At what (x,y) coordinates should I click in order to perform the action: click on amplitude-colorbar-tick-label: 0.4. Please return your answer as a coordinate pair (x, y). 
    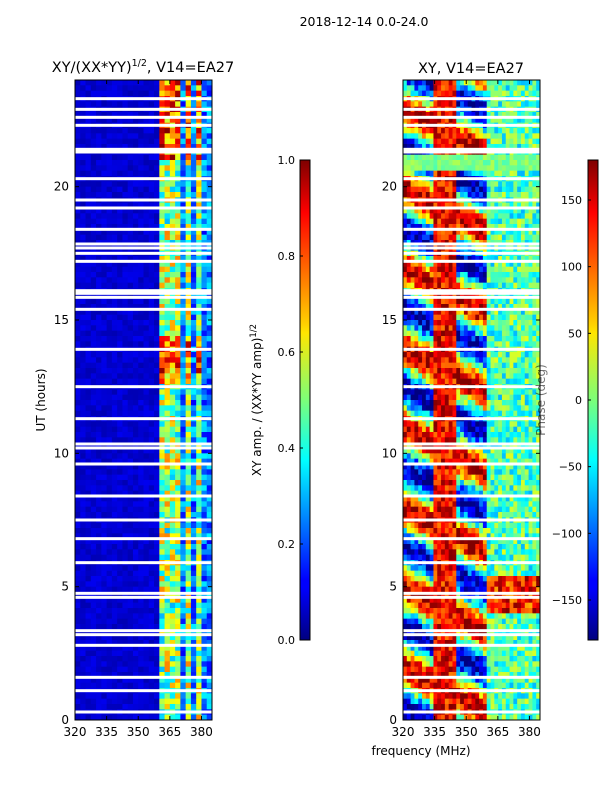
    Looking at the image, I should click on (287, 448).